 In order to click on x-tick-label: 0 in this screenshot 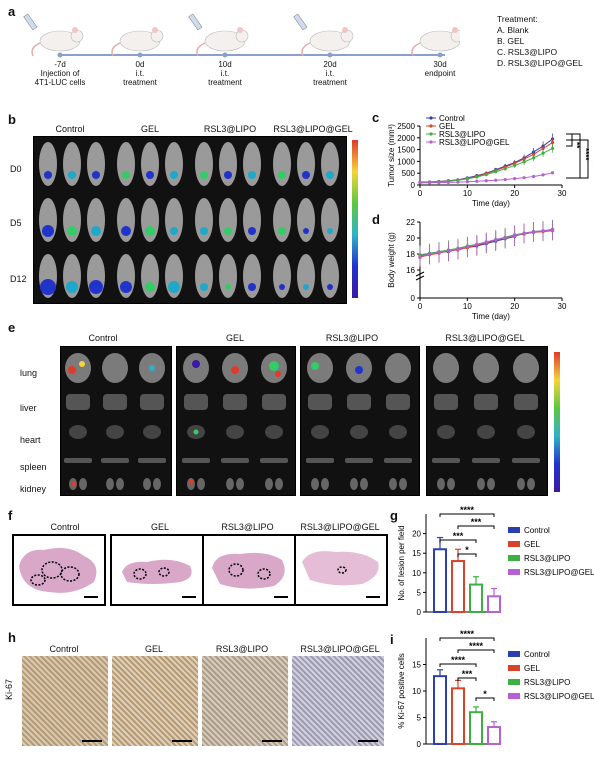, I will do `click(420, 193)`.